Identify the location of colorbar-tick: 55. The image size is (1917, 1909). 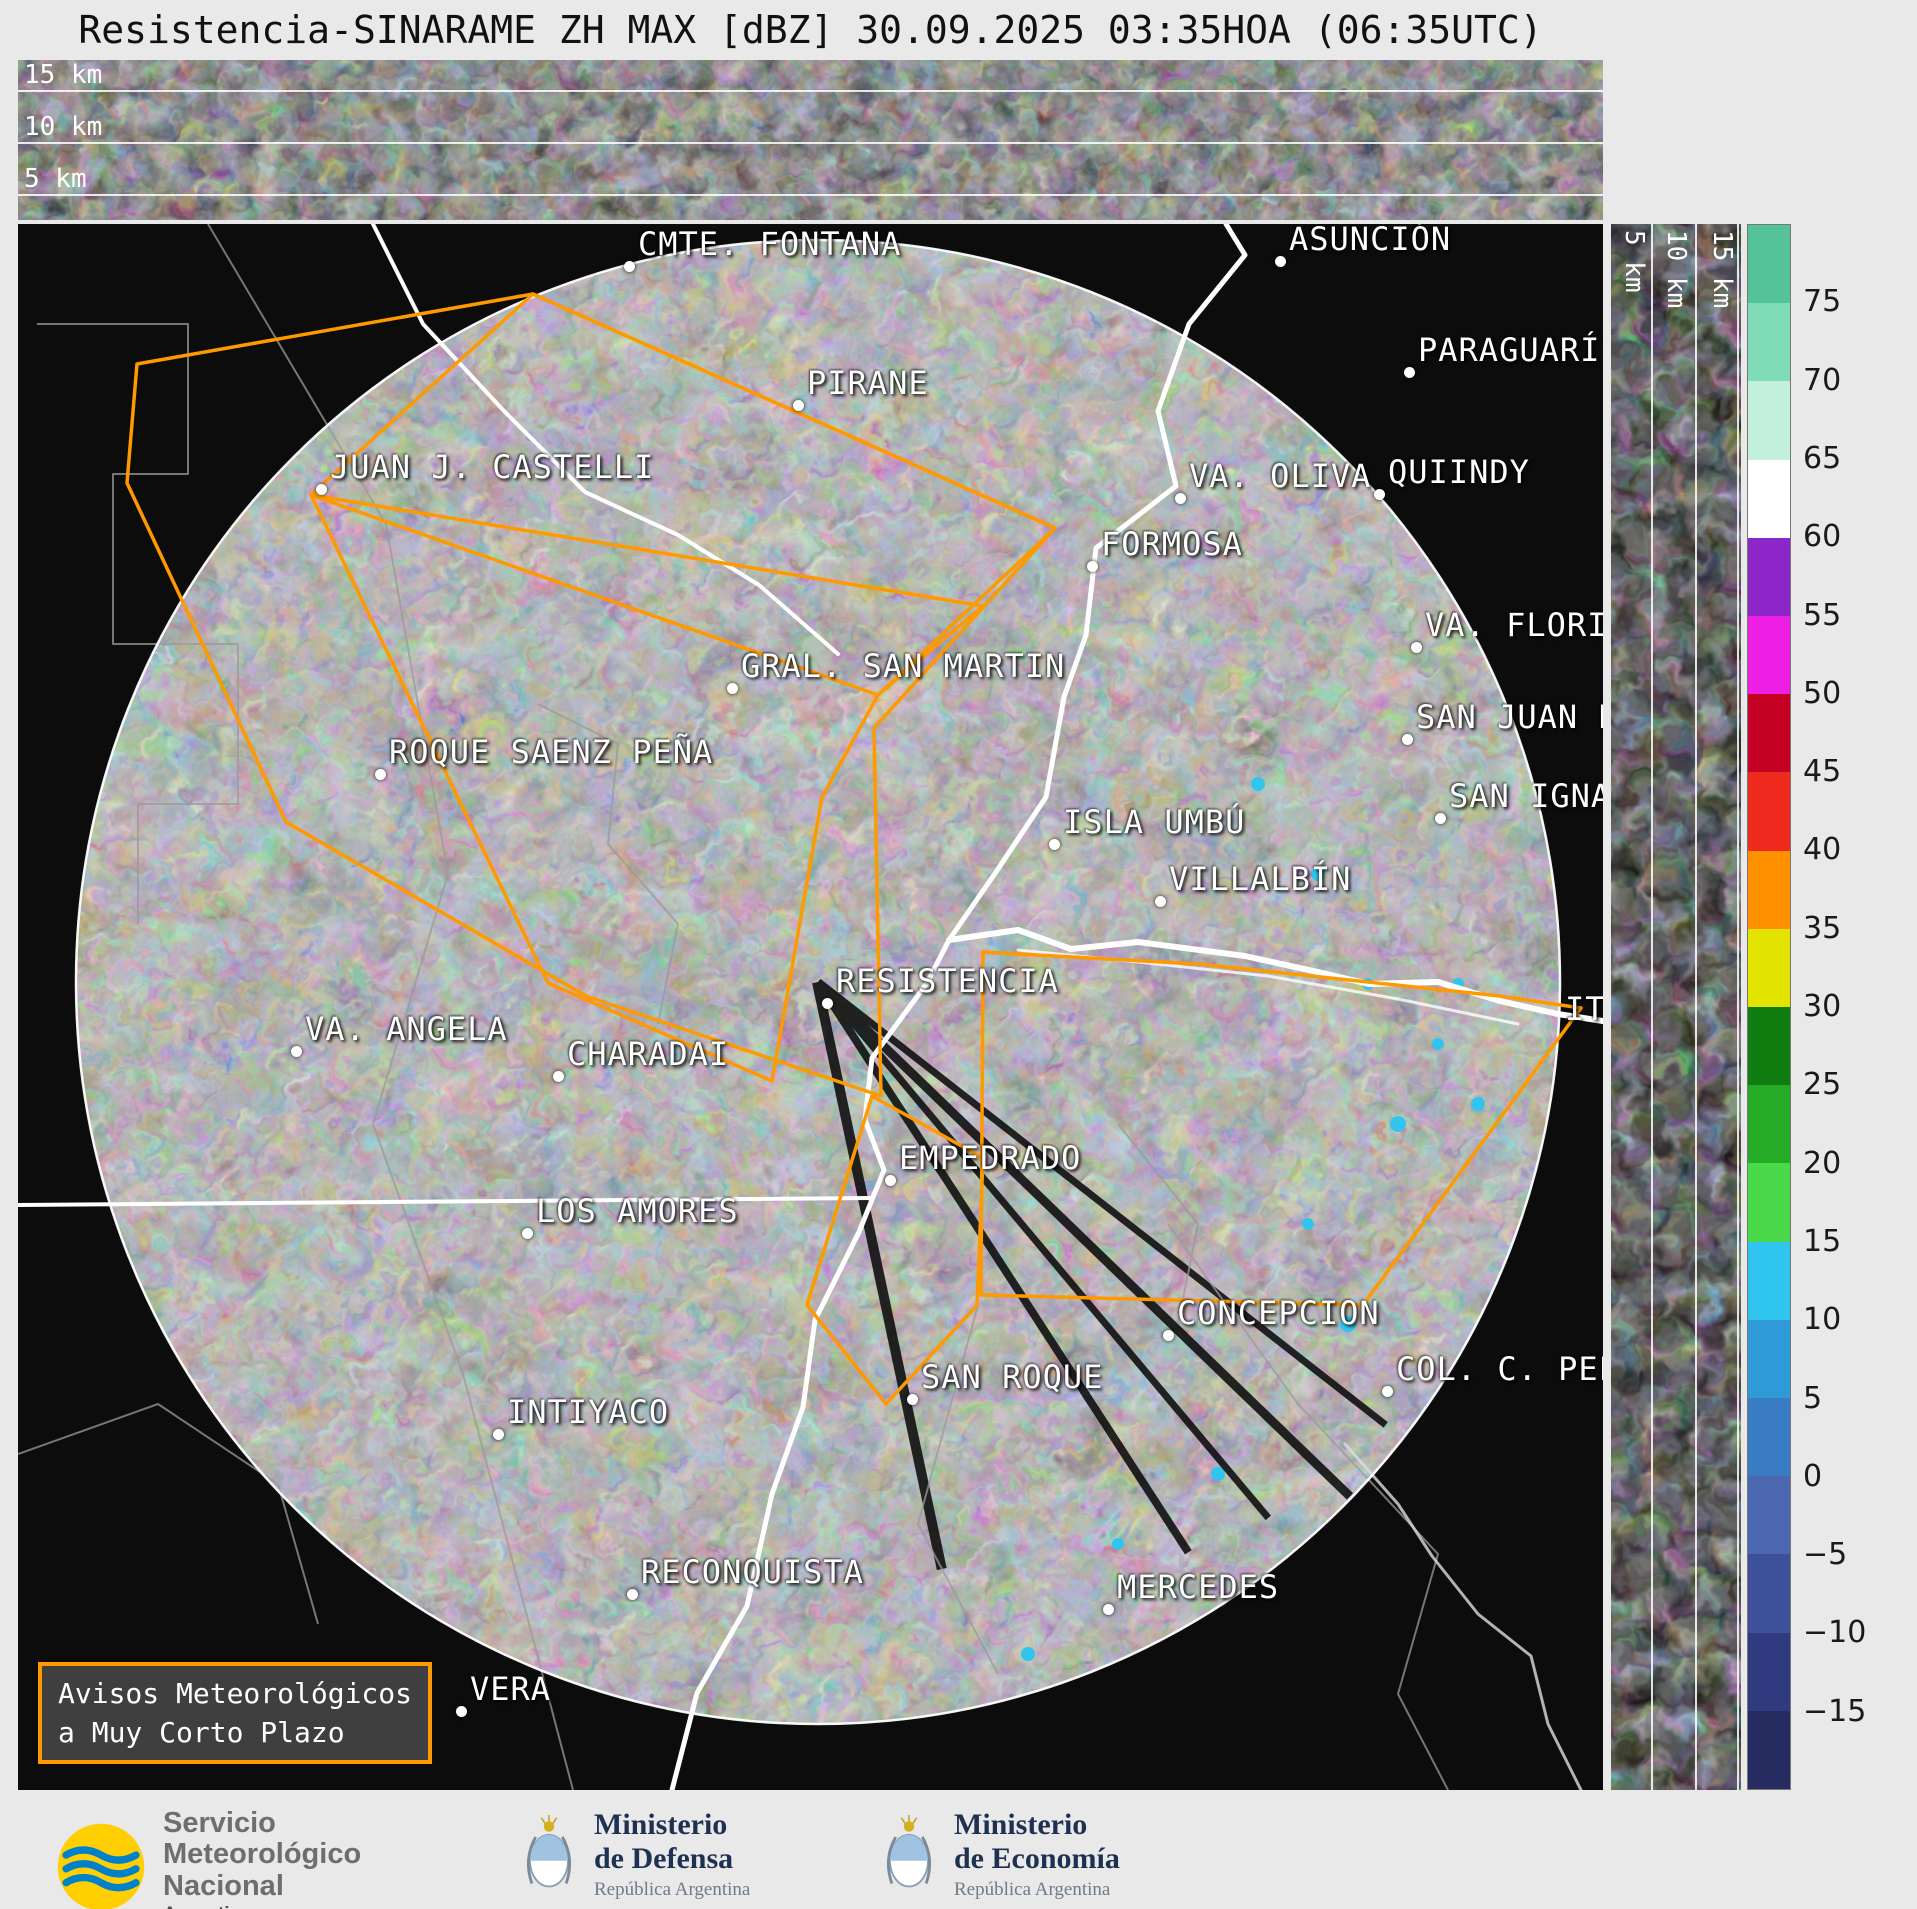
(1822, 615).